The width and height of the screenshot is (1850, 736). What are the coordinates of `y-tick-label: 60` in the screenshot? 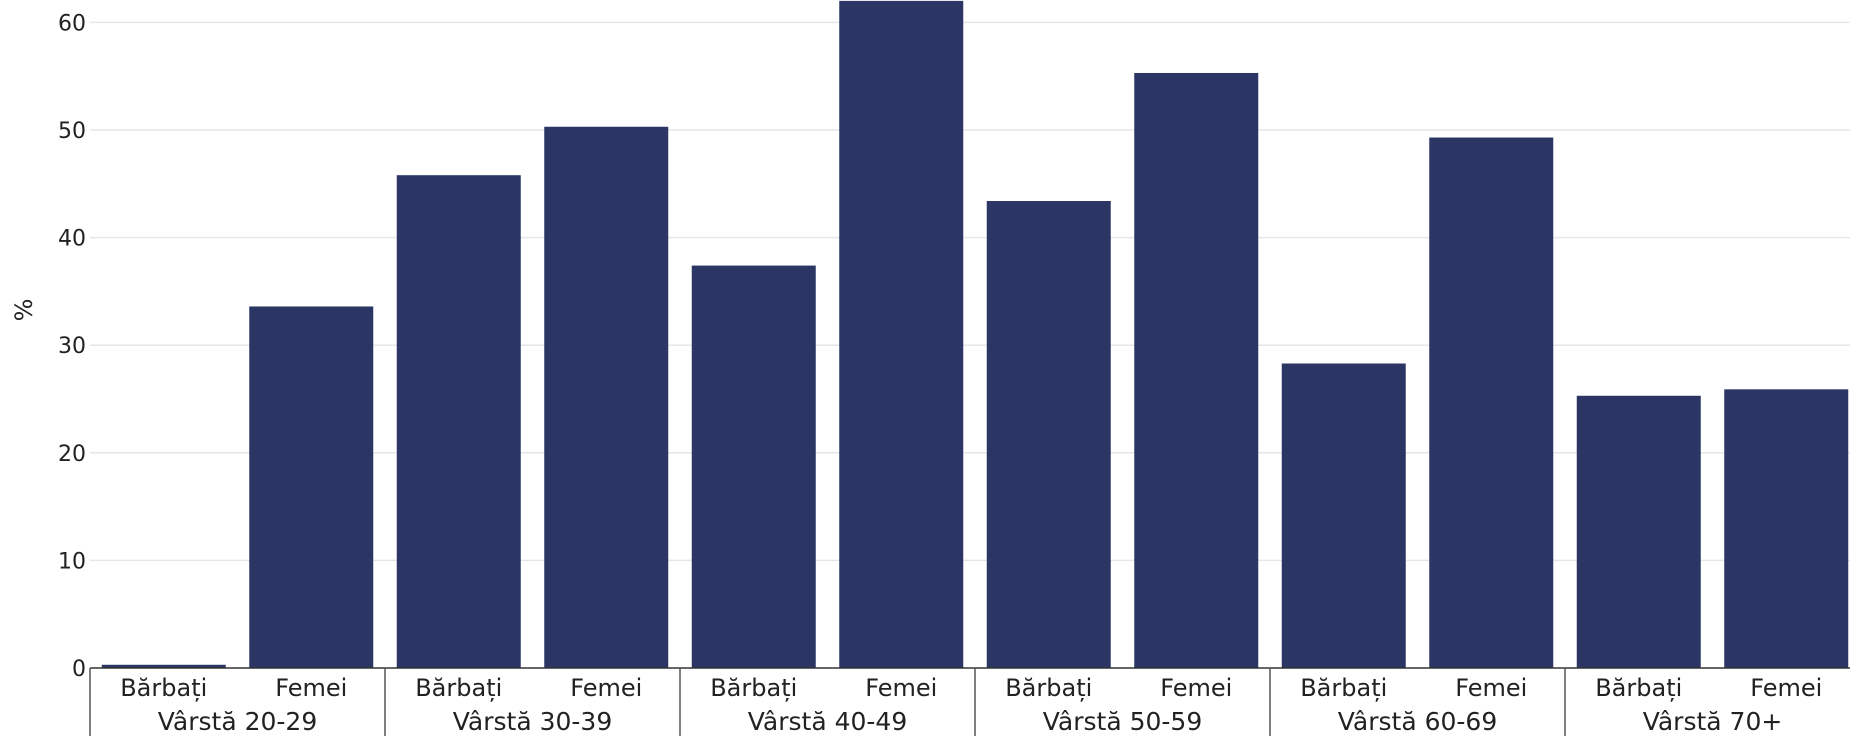 It's located at (72, 23).